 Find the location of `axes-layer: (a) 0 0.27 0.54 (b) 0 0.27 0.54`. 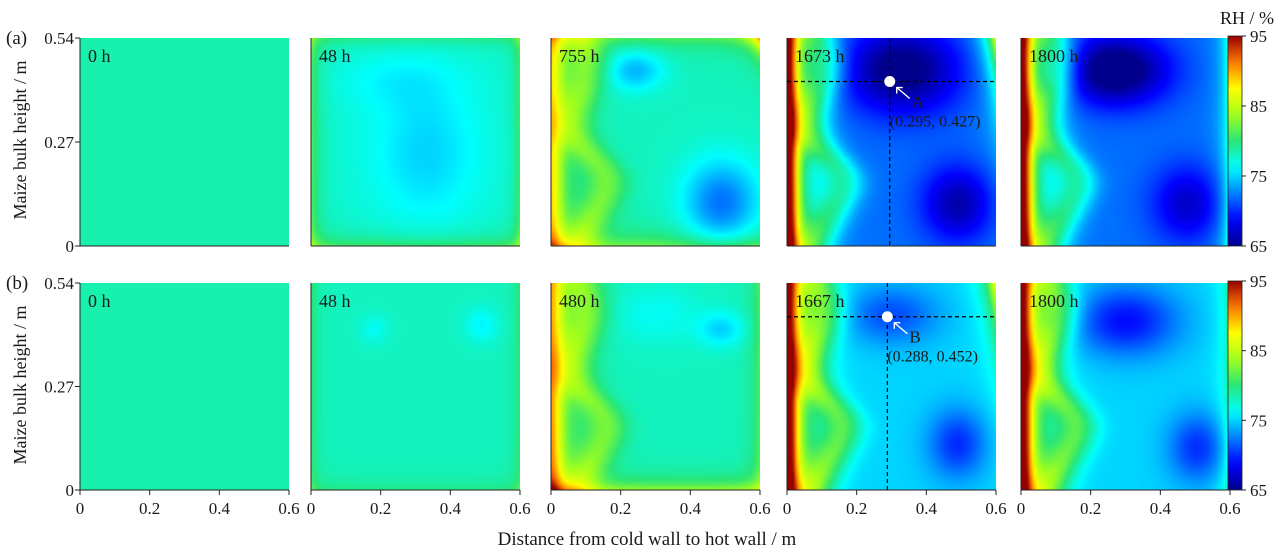

axes-layer: (a) 0 0.27 0.54 (b) 0 0.27 0.54 is located at coordinates (43, 264).